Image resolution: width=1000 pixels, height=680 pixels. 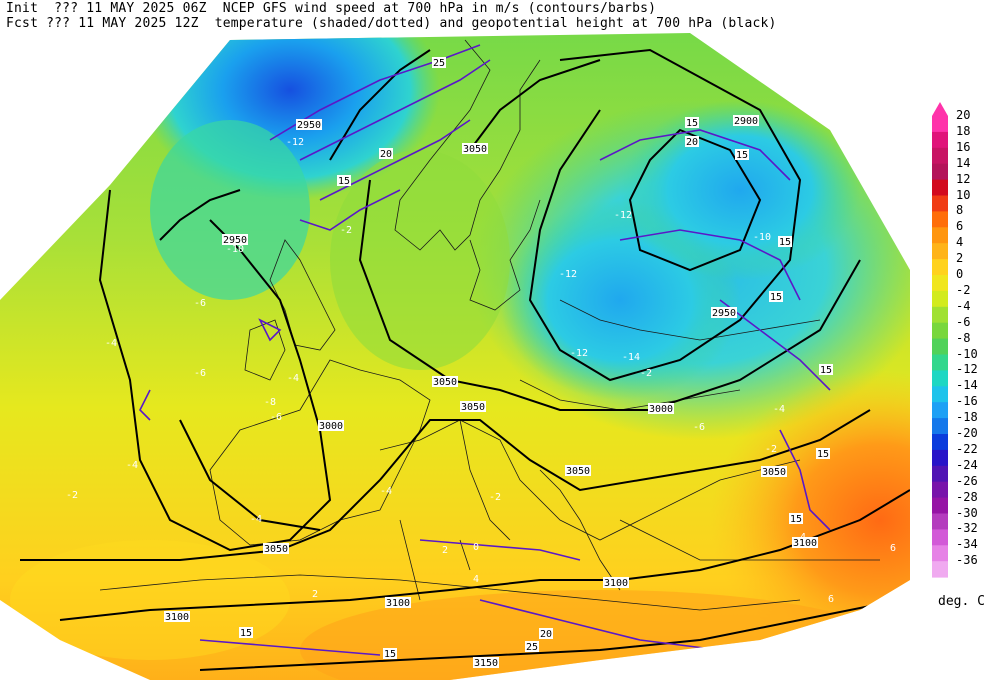 I want to click on temperature-contour-label: 4, so click(x=803, y=537).